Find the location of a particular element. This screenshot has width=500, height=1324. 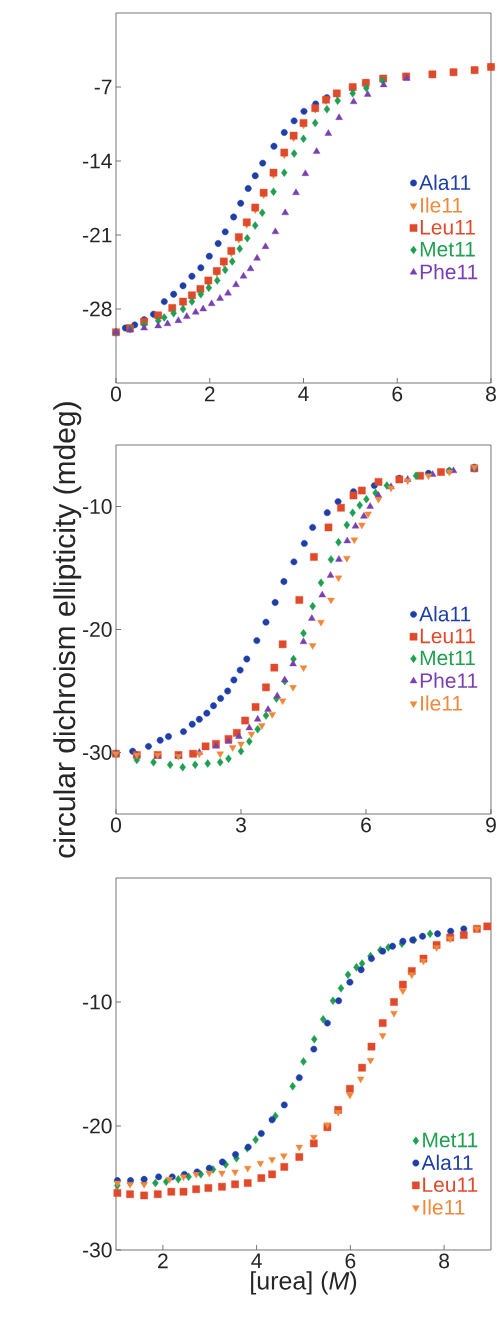

x-axis-title: [urea] (M) is located at coordinates (304, 1283).